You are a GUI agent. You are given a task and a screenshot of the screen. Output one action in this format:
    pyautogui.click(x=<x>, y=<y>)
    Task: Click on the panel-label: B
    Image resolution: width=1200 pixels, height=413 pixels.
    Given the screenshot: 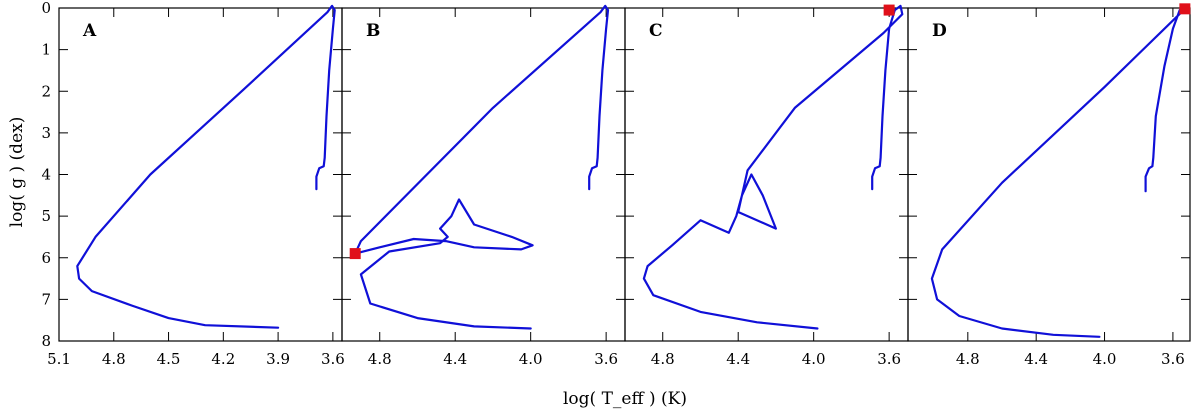 What is the action you would take?
    pyautogui.click(x=373, y=31)
    